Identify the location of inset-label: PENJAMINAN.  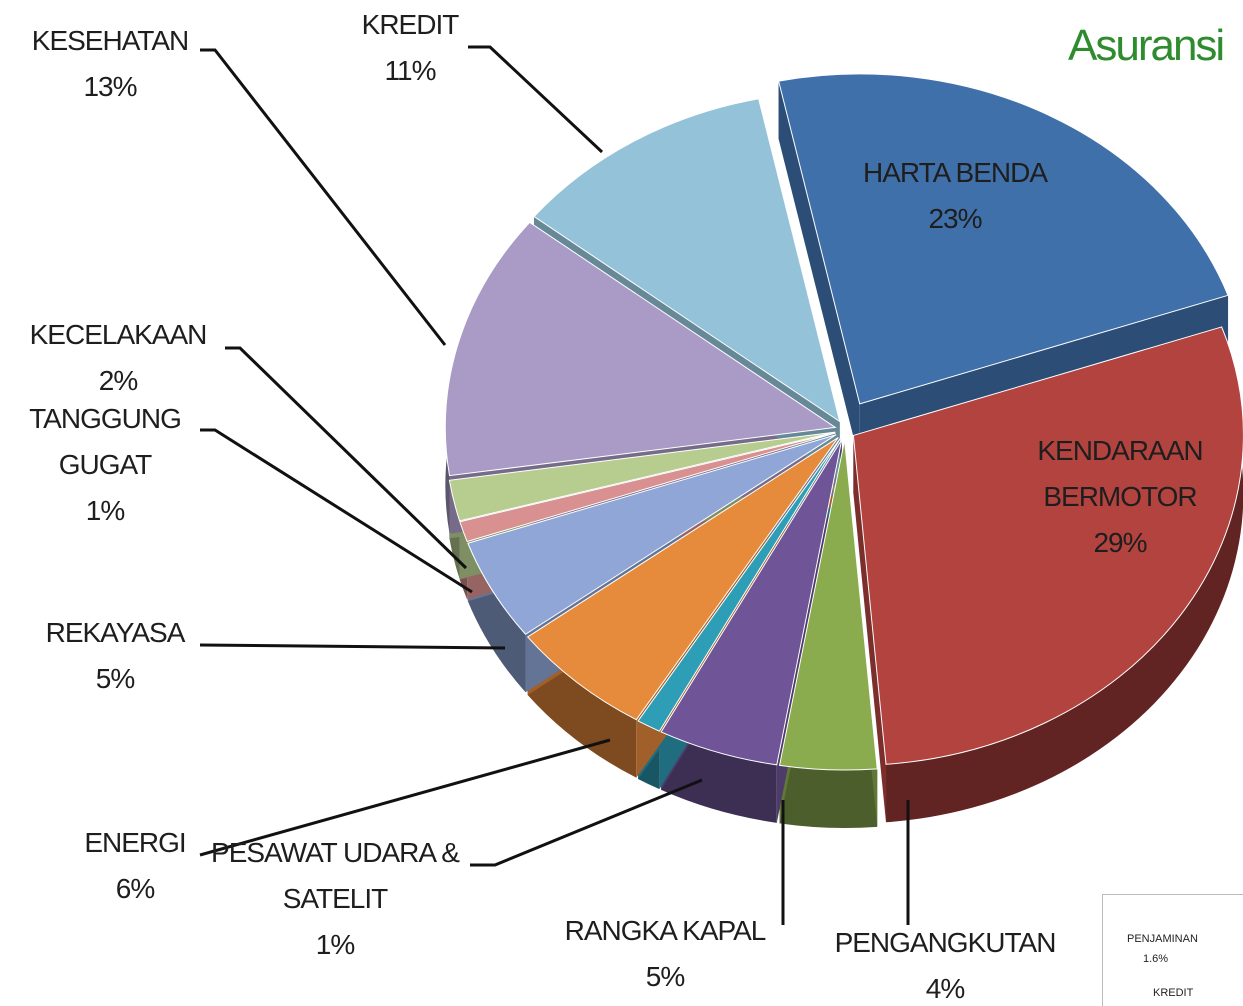
(1162, 939).